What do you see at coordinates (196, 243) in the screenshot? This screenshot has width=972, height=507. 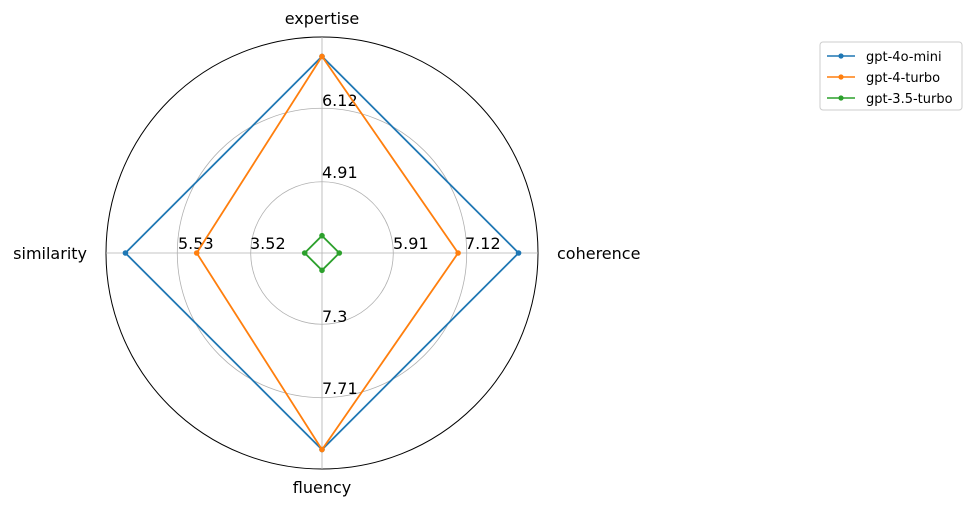 I see `tick-label-similarity-outer: 5.53` at bounding box center [196, 243].